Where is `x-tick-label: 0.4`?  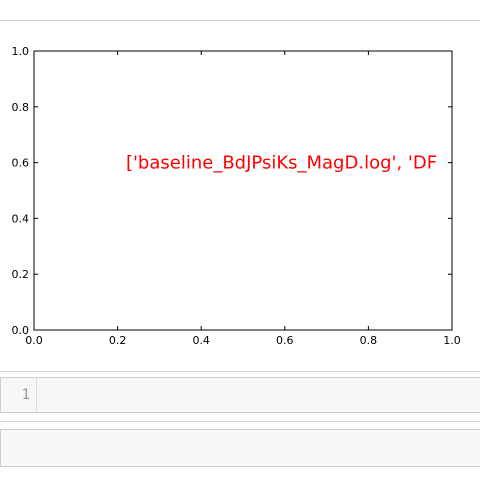
x-tick-label: 0.4 is located at coordinates (201, 340).